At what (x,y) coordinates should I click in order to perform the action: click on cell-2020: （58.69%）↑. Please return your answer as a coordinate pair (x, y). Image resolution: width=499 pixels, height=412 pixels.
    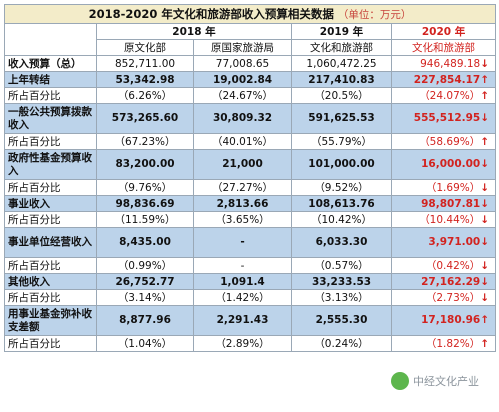
    Looking at the image, I should click on (443, 141).